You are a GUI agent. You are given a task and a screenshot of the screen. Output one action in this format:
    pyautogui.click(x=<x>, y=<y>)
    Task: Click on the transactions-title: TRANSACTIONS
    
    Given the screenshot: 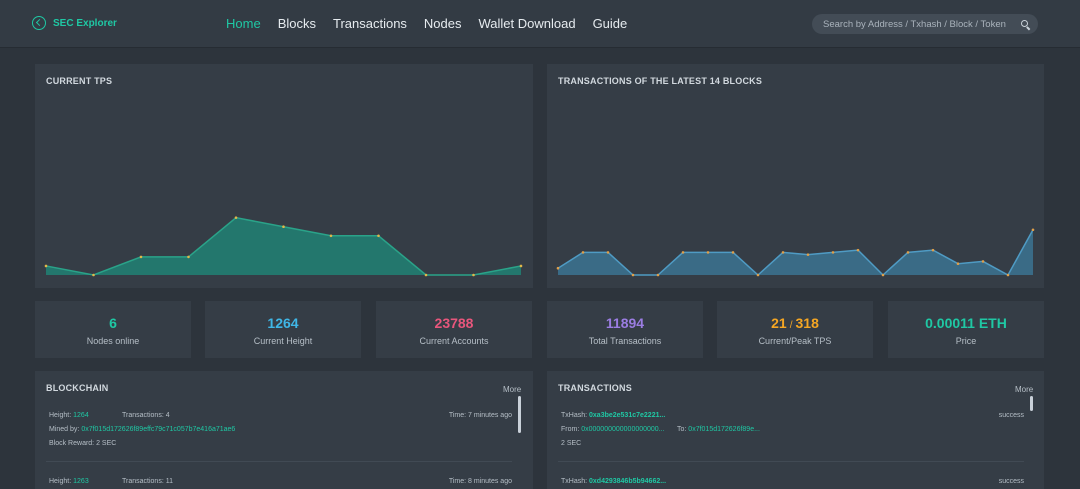 What is the action you would take?
    pyautogui.click(x=595, y=388)
    